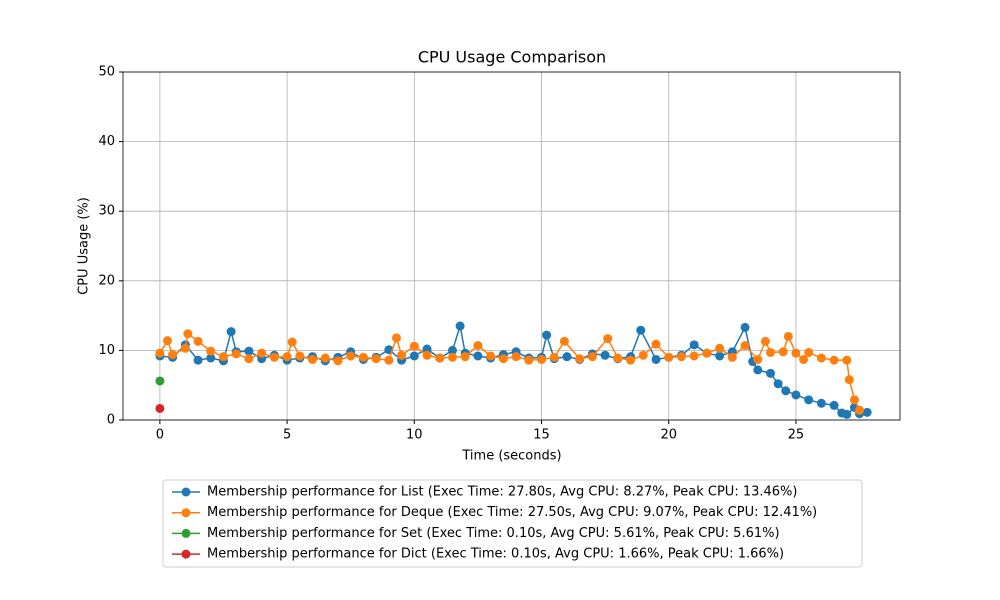 This screenshot has width=1000, height=600. Describe the element at coordinates (84, 246) in the screenshot. I see `y-axis-label: CPU Usage (%)` at that location.